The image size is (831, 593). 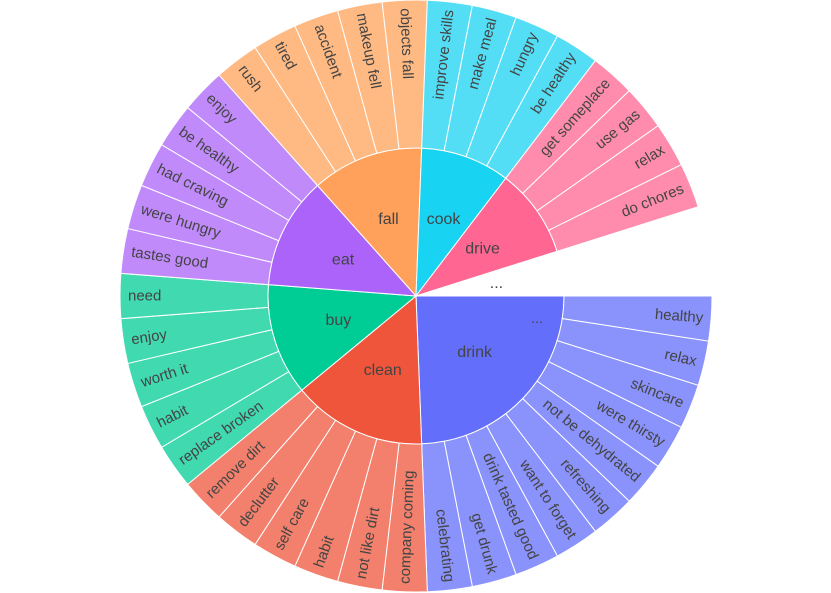 I want to click on label-clean: clean, so click(x=383, y=370).